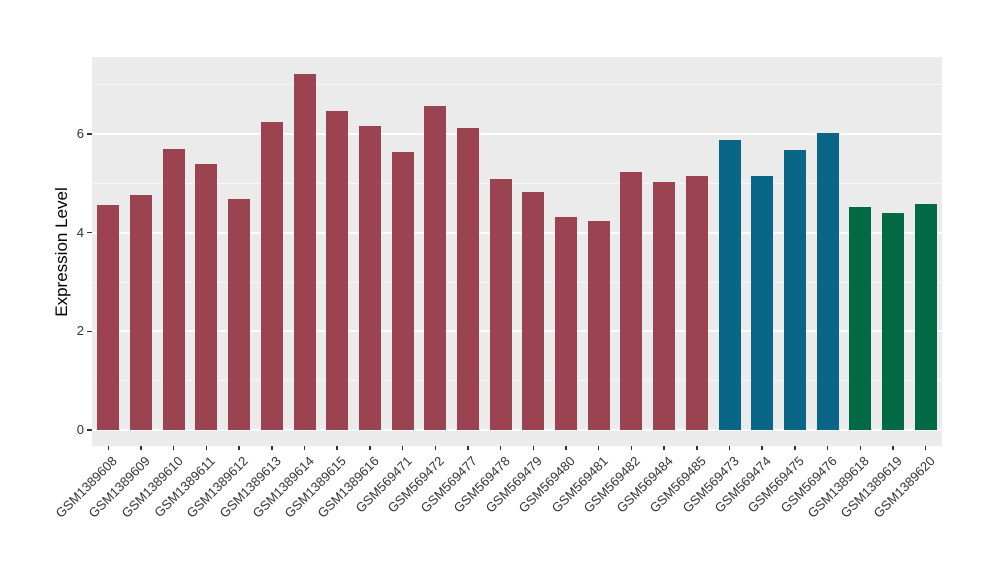  Describe the element at coordinates (61, 251) in the screenshot. I see `y-axis-title: Expression Level` at that location.